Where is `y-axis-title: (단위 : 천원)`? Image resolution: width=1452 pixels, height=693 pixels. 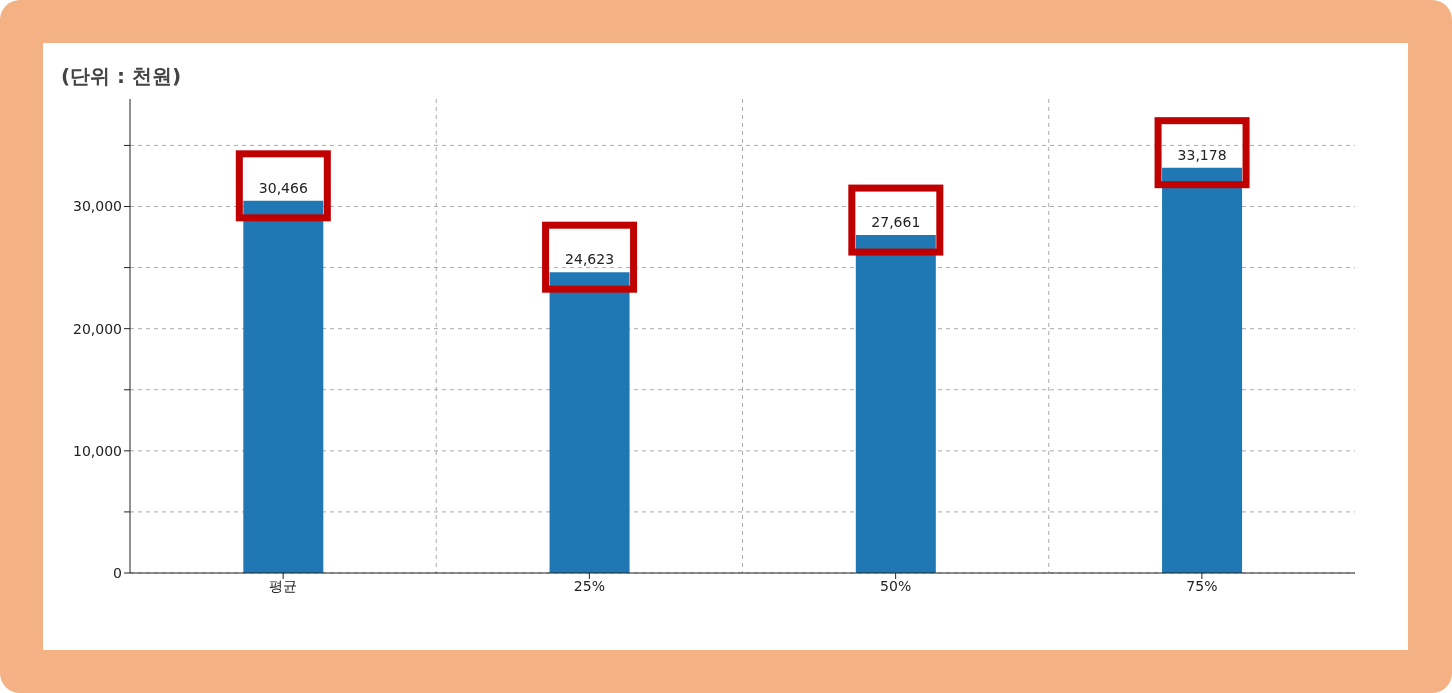
y-axis-title: (단위 : 천원) is located at coordinates (121, 76).